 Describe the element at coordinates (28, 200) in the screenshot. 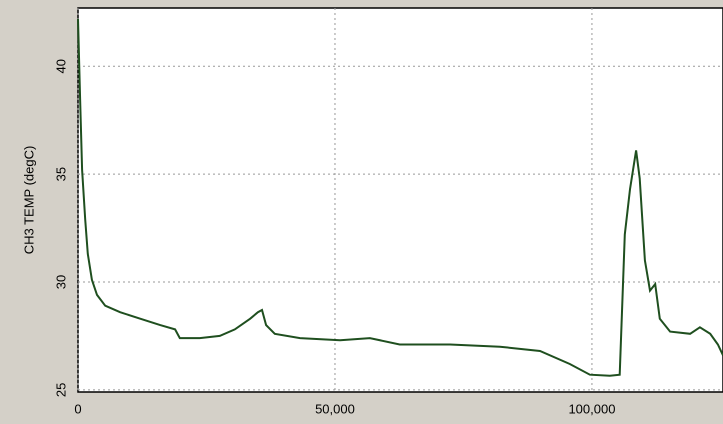

I see `y-axis-label: CH3 TEMP (degC)` at that location.